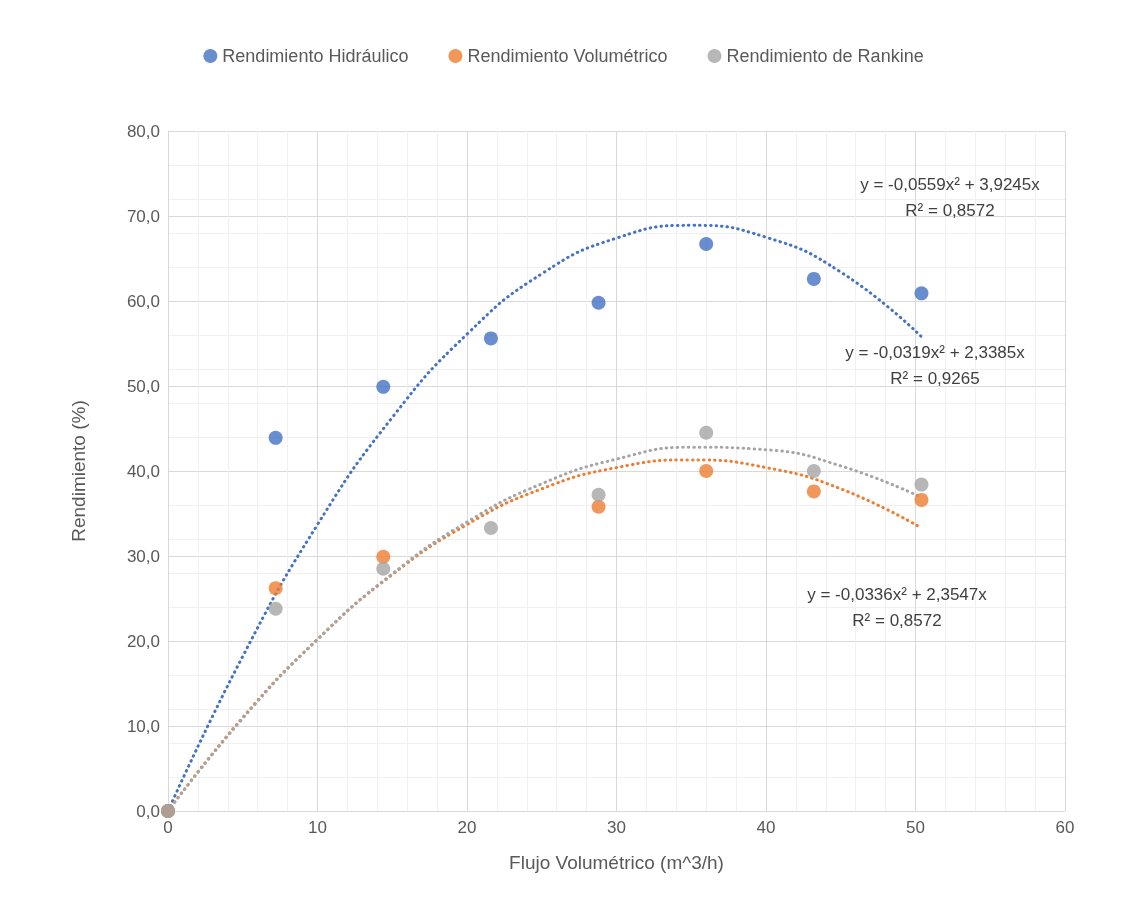 Image resolution: width=1127 pixels, height=916 pixels. What do you see at coordinates (825, 56) in the screenshot?
I see `legend-label: Rendimiento de Rankine` at bounding box center [825, 56].